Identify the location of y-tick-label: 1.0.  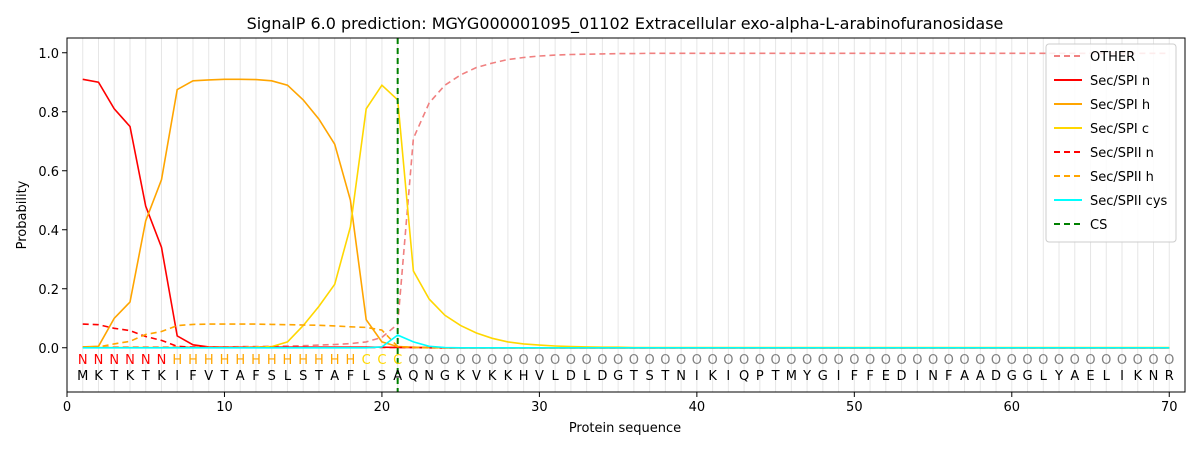
(48, 54).